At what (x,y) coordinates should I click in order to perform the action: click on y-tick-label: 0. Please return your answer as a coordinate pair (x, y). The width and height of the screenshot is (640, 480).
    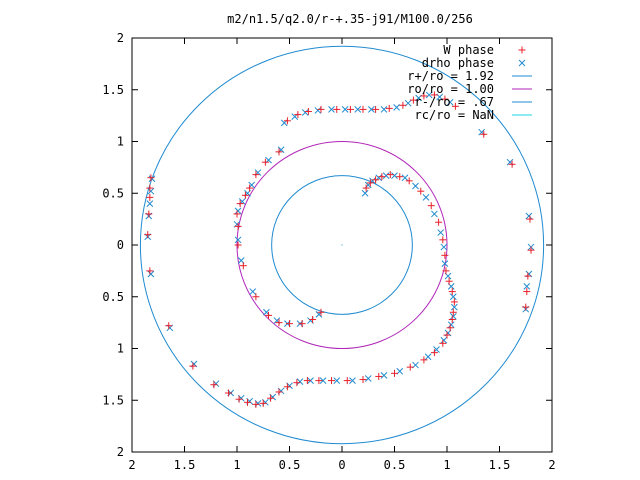
    Looking at the image, I should click on (120, 245).